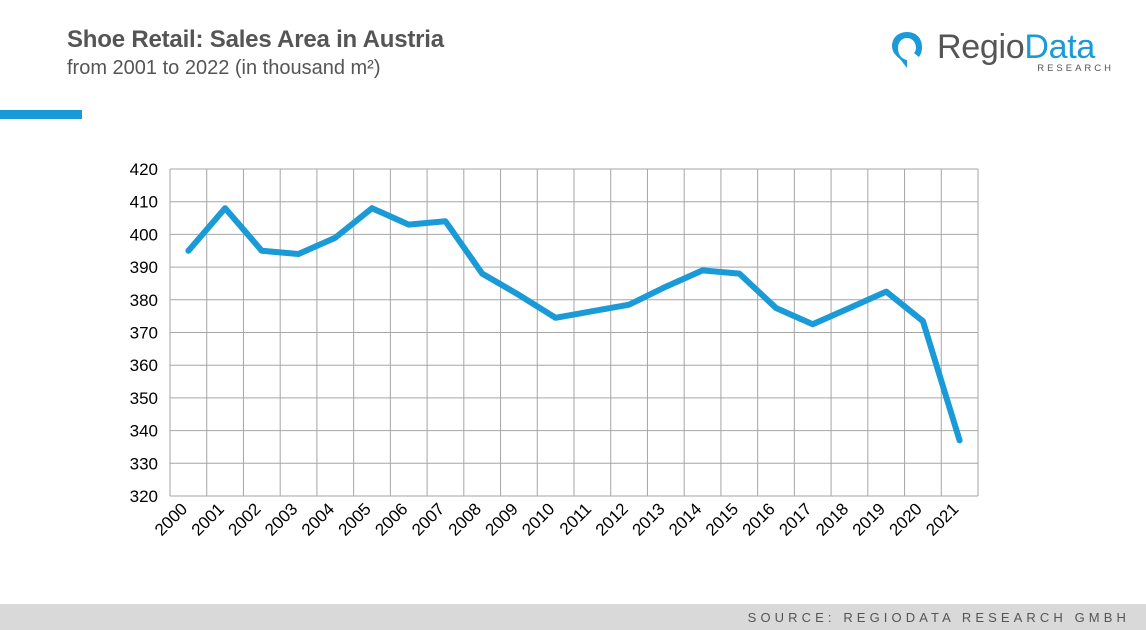 The image size is (1146, 630). What do you see at coordinates (144, 398) in the screenshot?
I see `y-tick-label: 350` at bounding box center [144, 398].